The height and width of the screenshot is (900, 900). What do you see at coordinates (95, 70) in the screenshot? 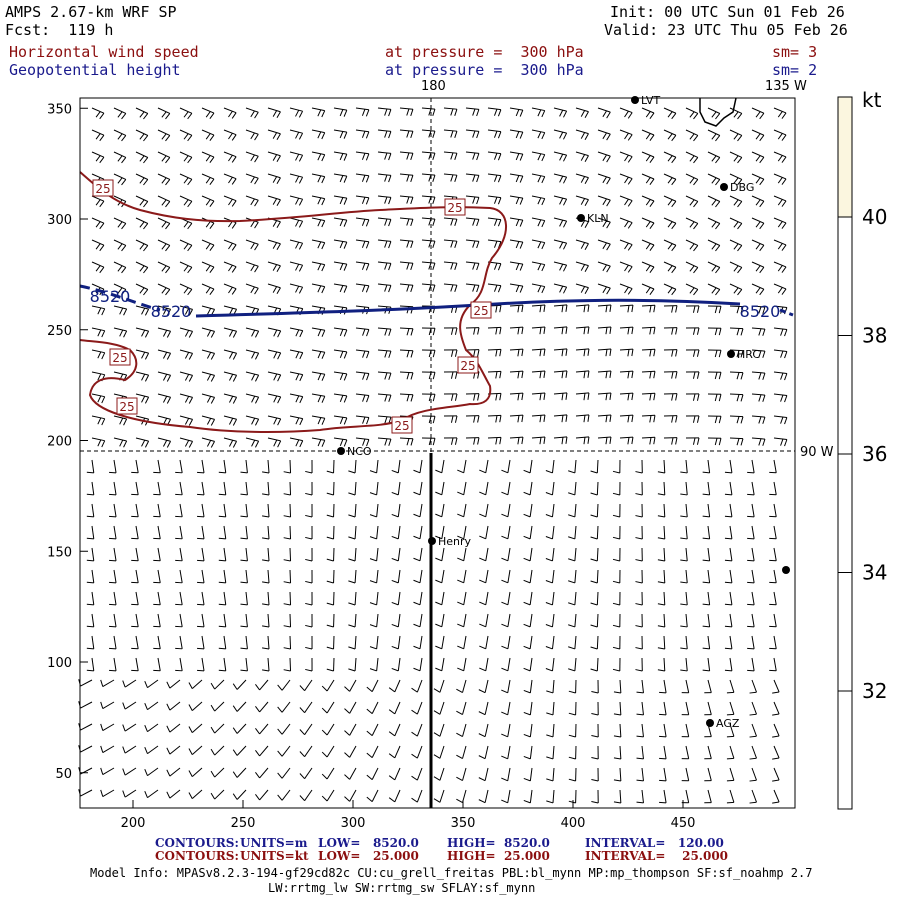
I see `field2-name: Geopotential height` at bounding box center [95, 70].